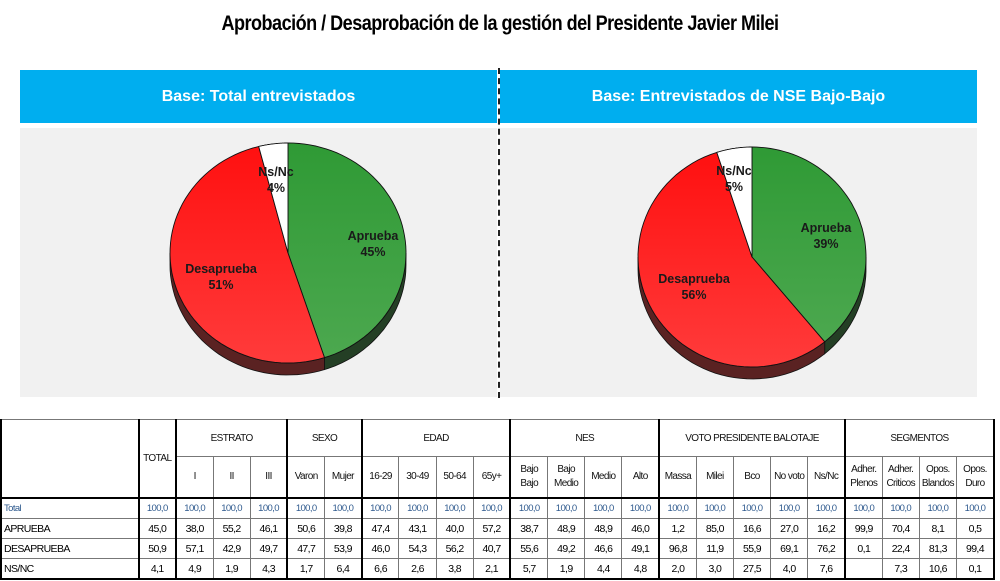 The width and height of the screenshot is (1000, 581). Describe the element at coordinates (529, 477) in the screenshot. I see `column-header: Bajo Bajo` at that location.